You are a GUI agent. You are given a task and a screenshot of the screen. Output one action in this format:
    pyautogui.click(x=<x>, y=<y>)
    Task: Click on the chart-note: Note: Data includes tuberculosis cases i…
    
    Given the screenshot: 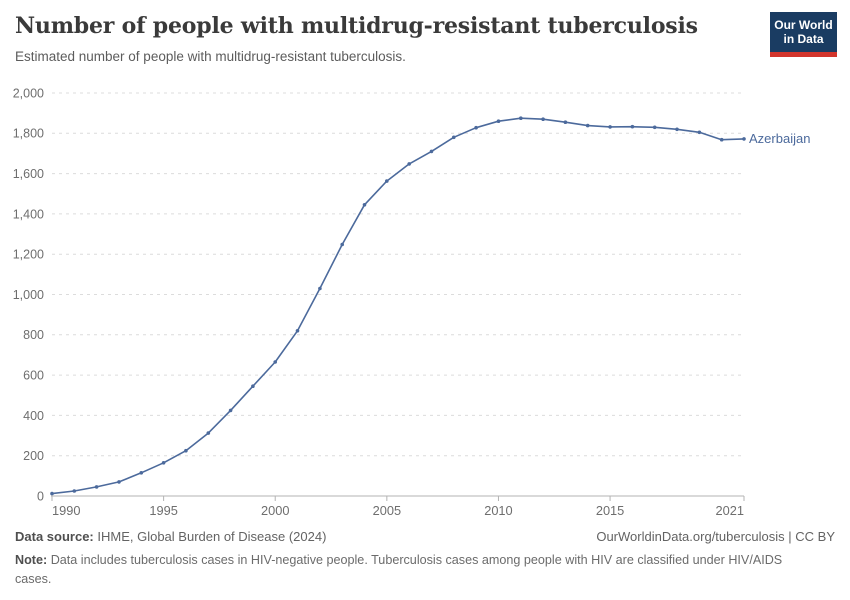 What is the action you would take?
    pyautogui.click(x=416, y=570)
    